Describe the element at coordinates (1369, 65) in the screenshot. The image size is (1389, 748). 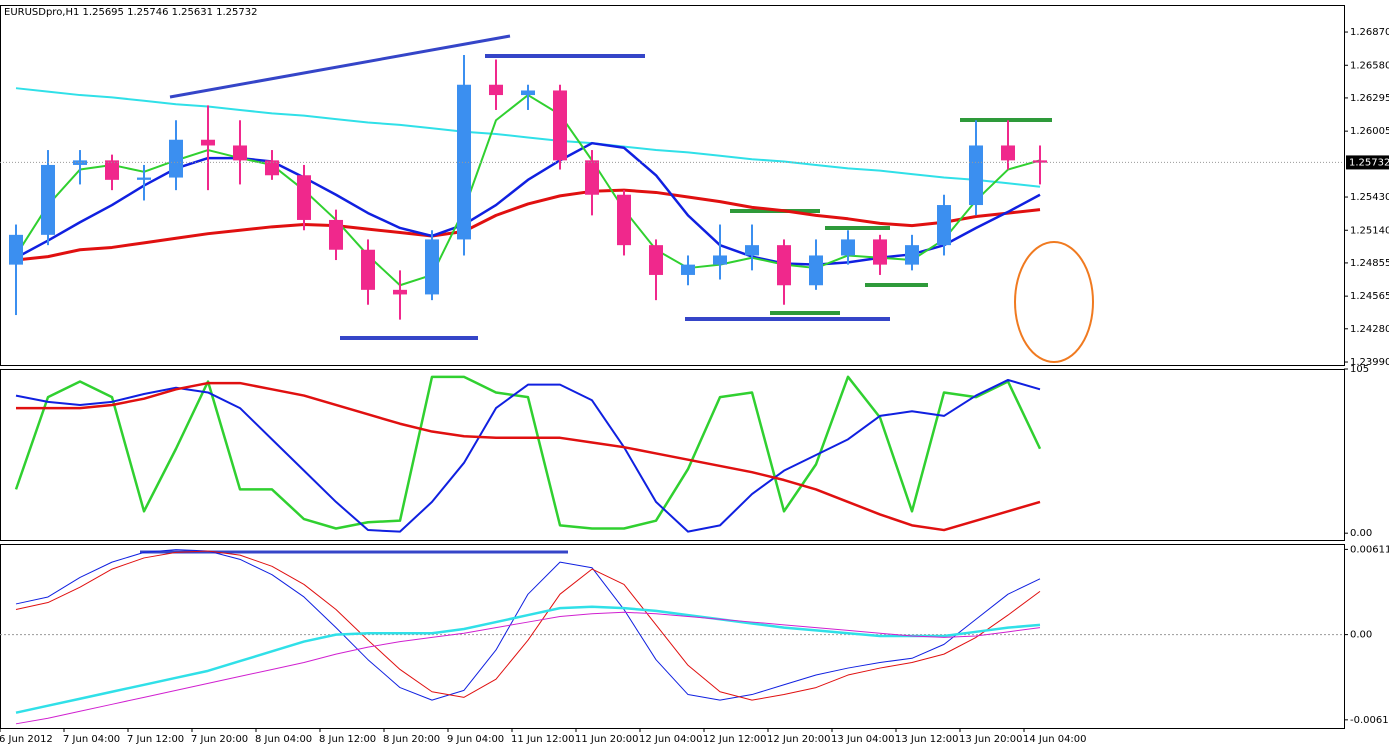
I see `y-tick-label: 1.26580` at that location.